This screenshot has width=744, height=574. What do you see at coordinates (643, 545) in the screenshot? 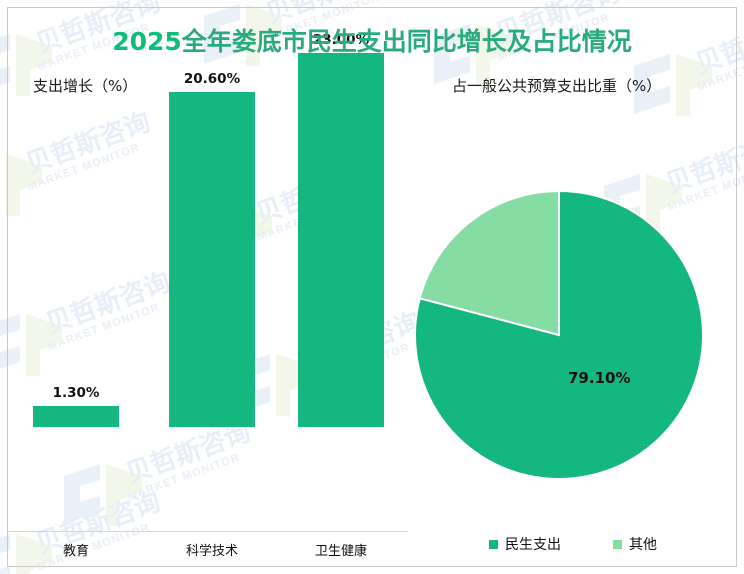
I see `legend-label: 其他` at bounding box center [643, 545].